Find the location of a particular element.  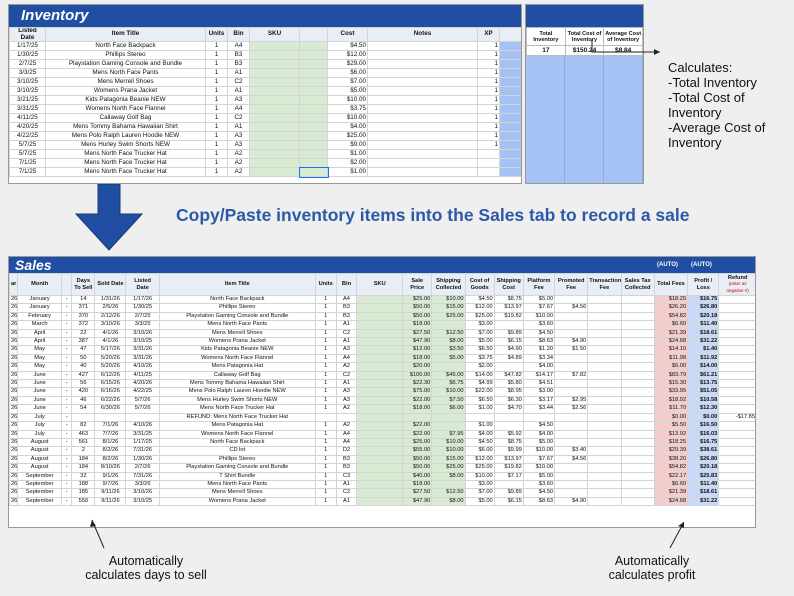

sales-header-sold-date: Sold Date is located at coordinates (110, 284).